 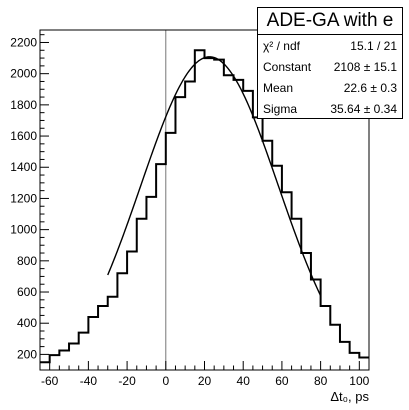 What do you see at coordinates (330, 87) in the screenshot?
I see `stats-row-mean: Mean 22.6 ± 0.3` at bounding box center [330, 87].